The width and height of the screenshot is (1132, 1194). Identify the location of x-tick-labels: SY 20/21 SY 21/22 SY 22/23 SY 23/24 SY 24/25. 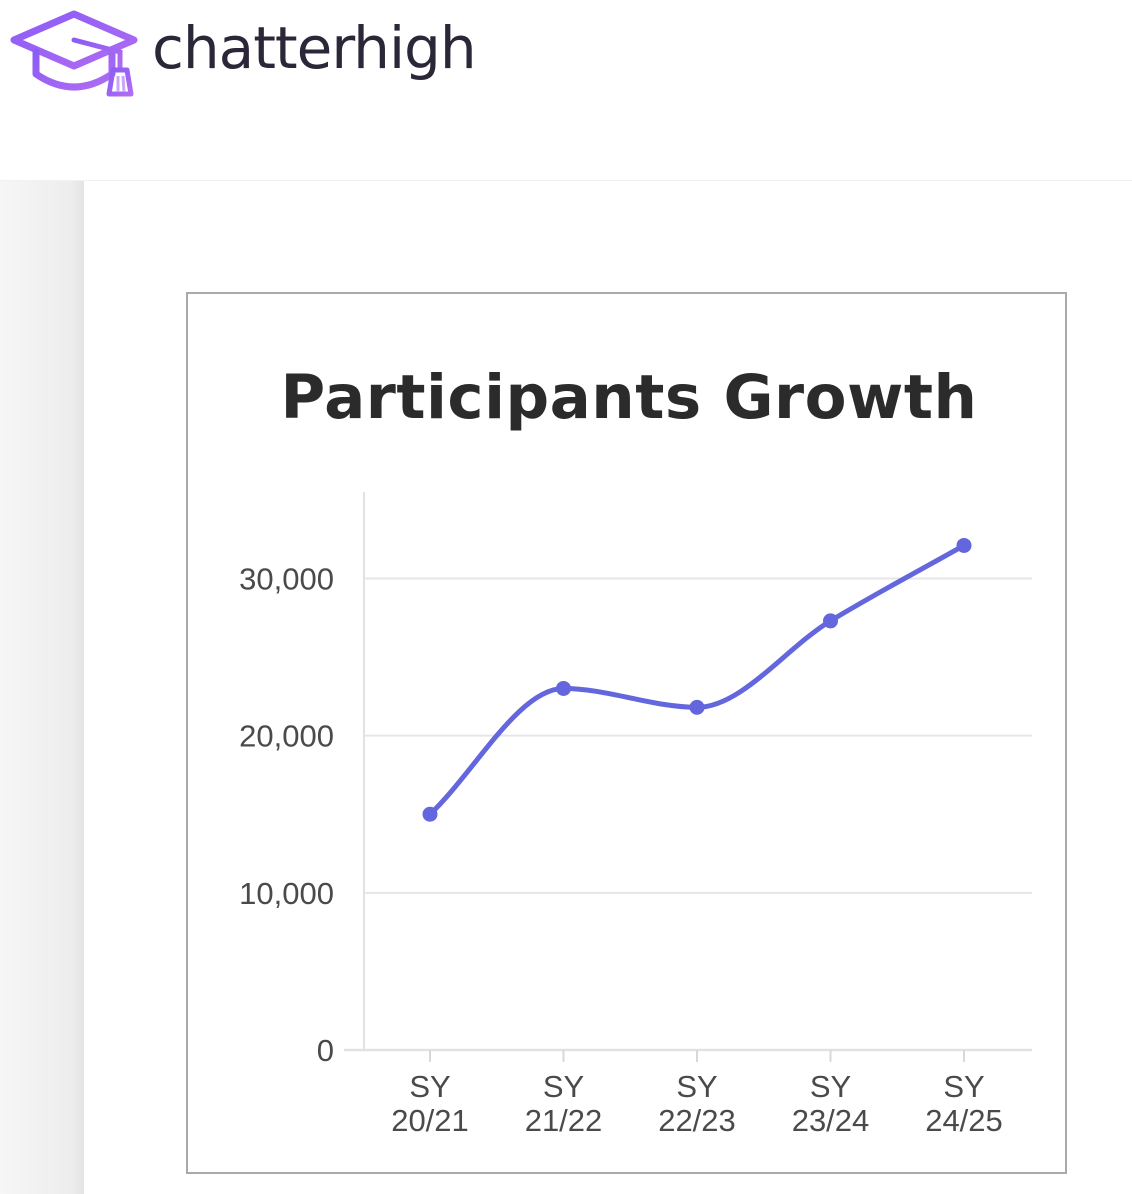
(697, 1103).